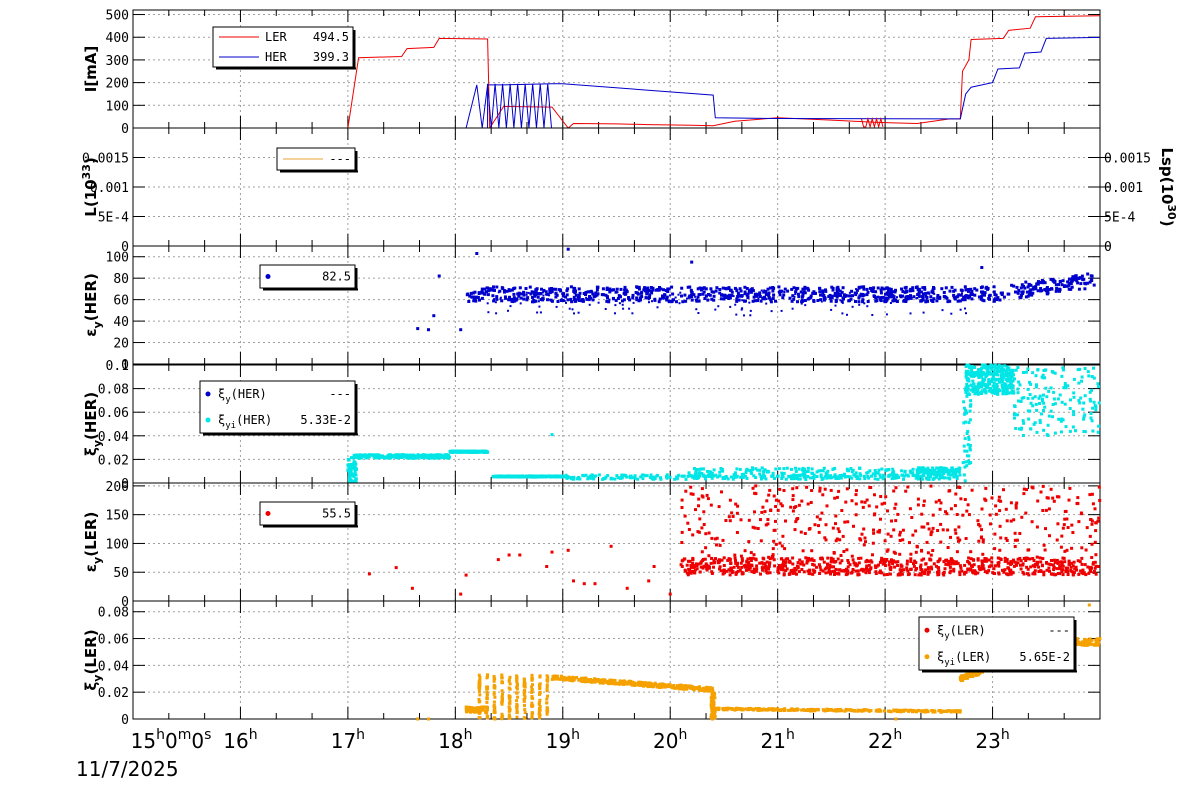 Image resolution: width=1200 pixels, height=803 pixels. What do you see at coordinates (1119, 218) in the screenshot?
I see `y-tick-label-right: 5E-4` at bounding box center [1119, 218].